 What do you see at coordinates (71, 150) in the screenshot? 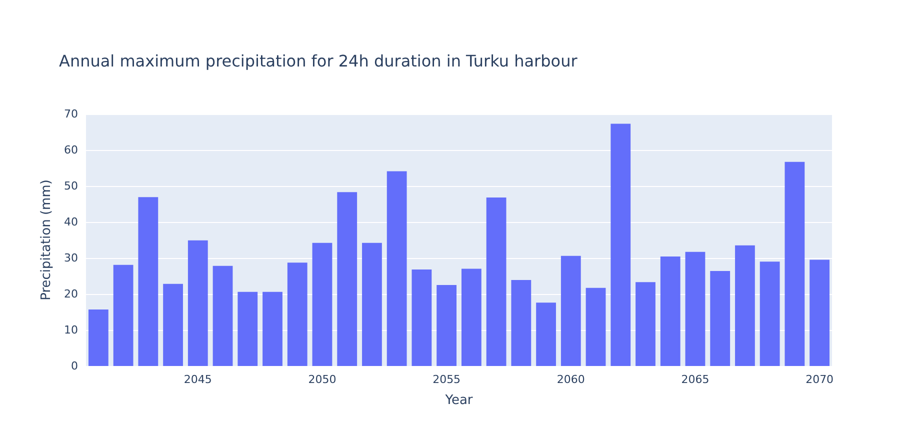
I see `y-tick-label: 60` at bounding box center [71, 150].